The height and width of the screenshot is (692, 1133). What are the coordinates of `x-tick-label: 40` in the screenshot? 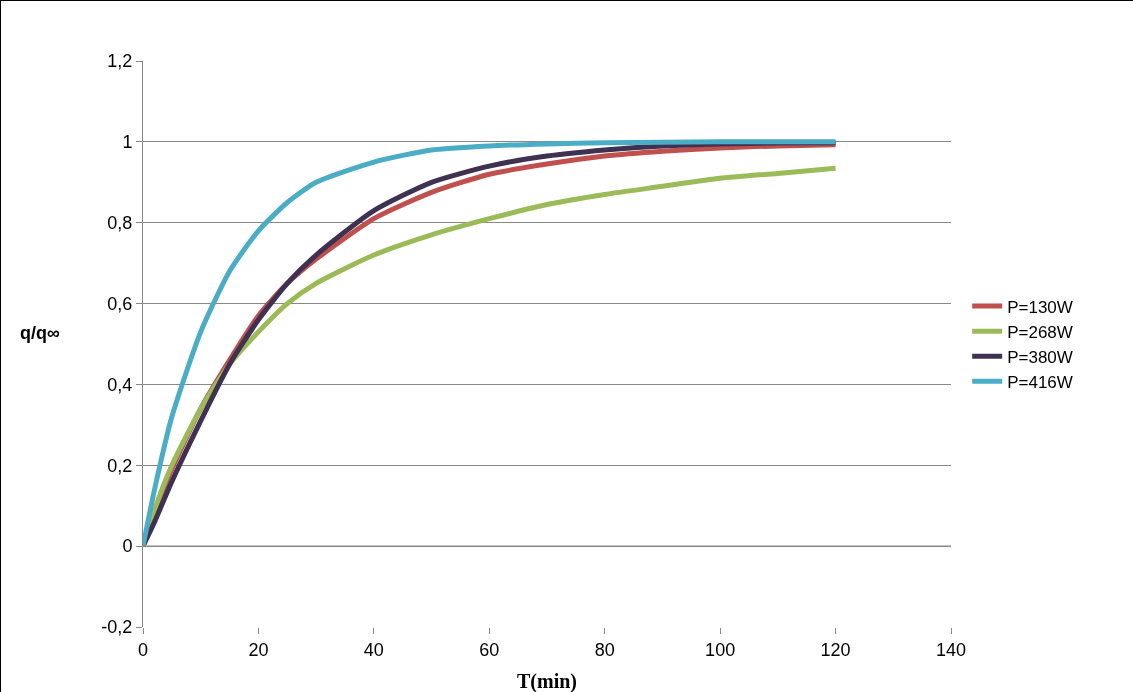 It's located at (373, 649).